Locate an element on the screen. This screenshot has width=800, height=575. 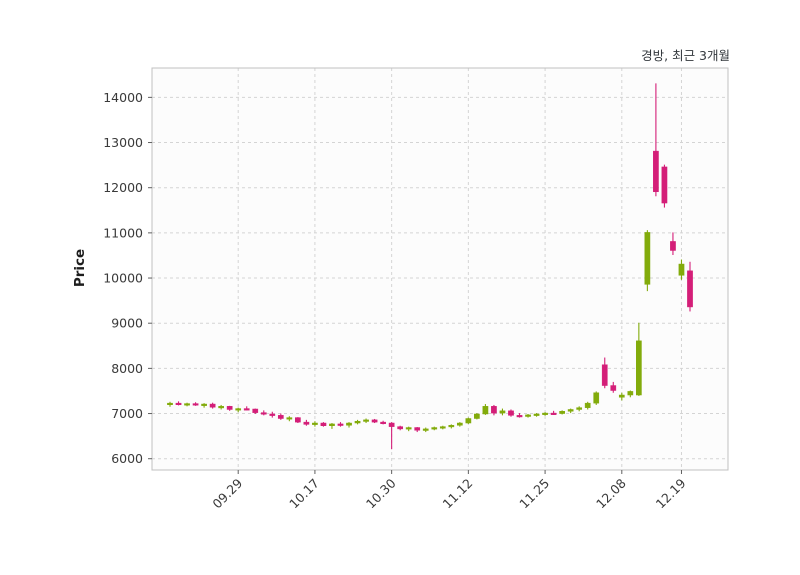
x-tick-label: 12.19 is located at coordinates (671, 493).